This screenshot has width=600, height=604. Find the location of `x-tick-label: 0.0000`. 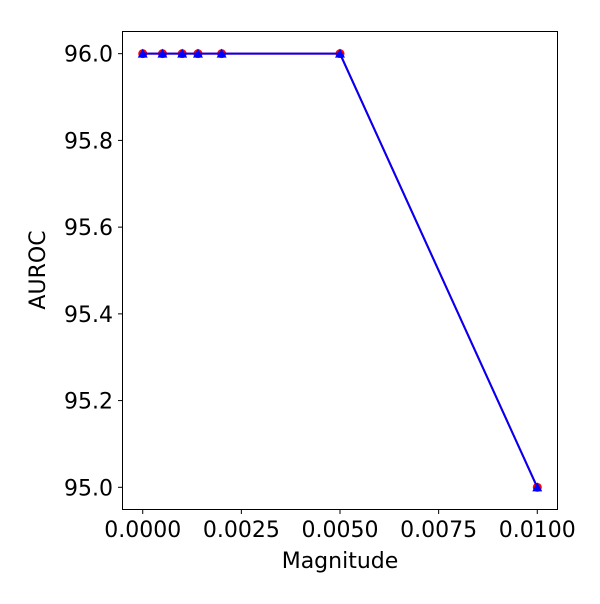

x-tick-label: 0.0000 is located at coordinates (142, 530).